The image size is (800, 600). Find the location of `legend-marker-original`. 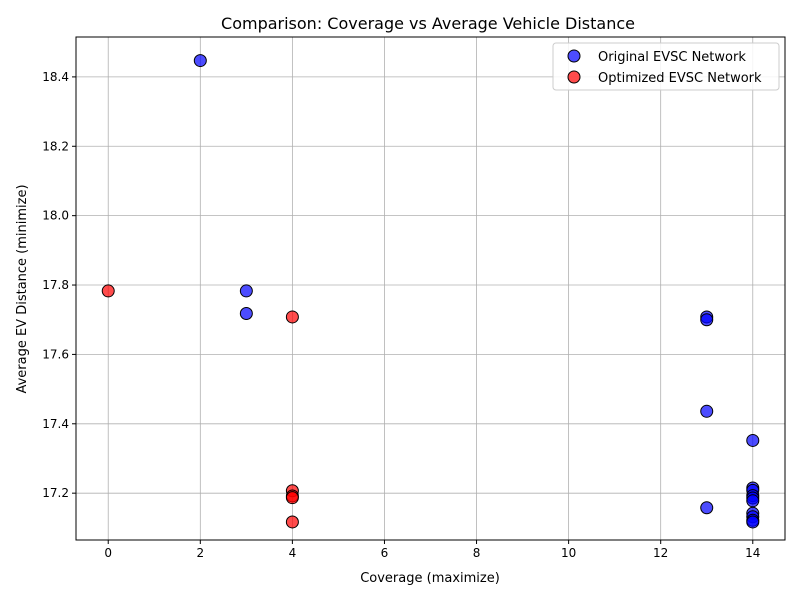

legend-marker-original is located at coordinates (574, 56).